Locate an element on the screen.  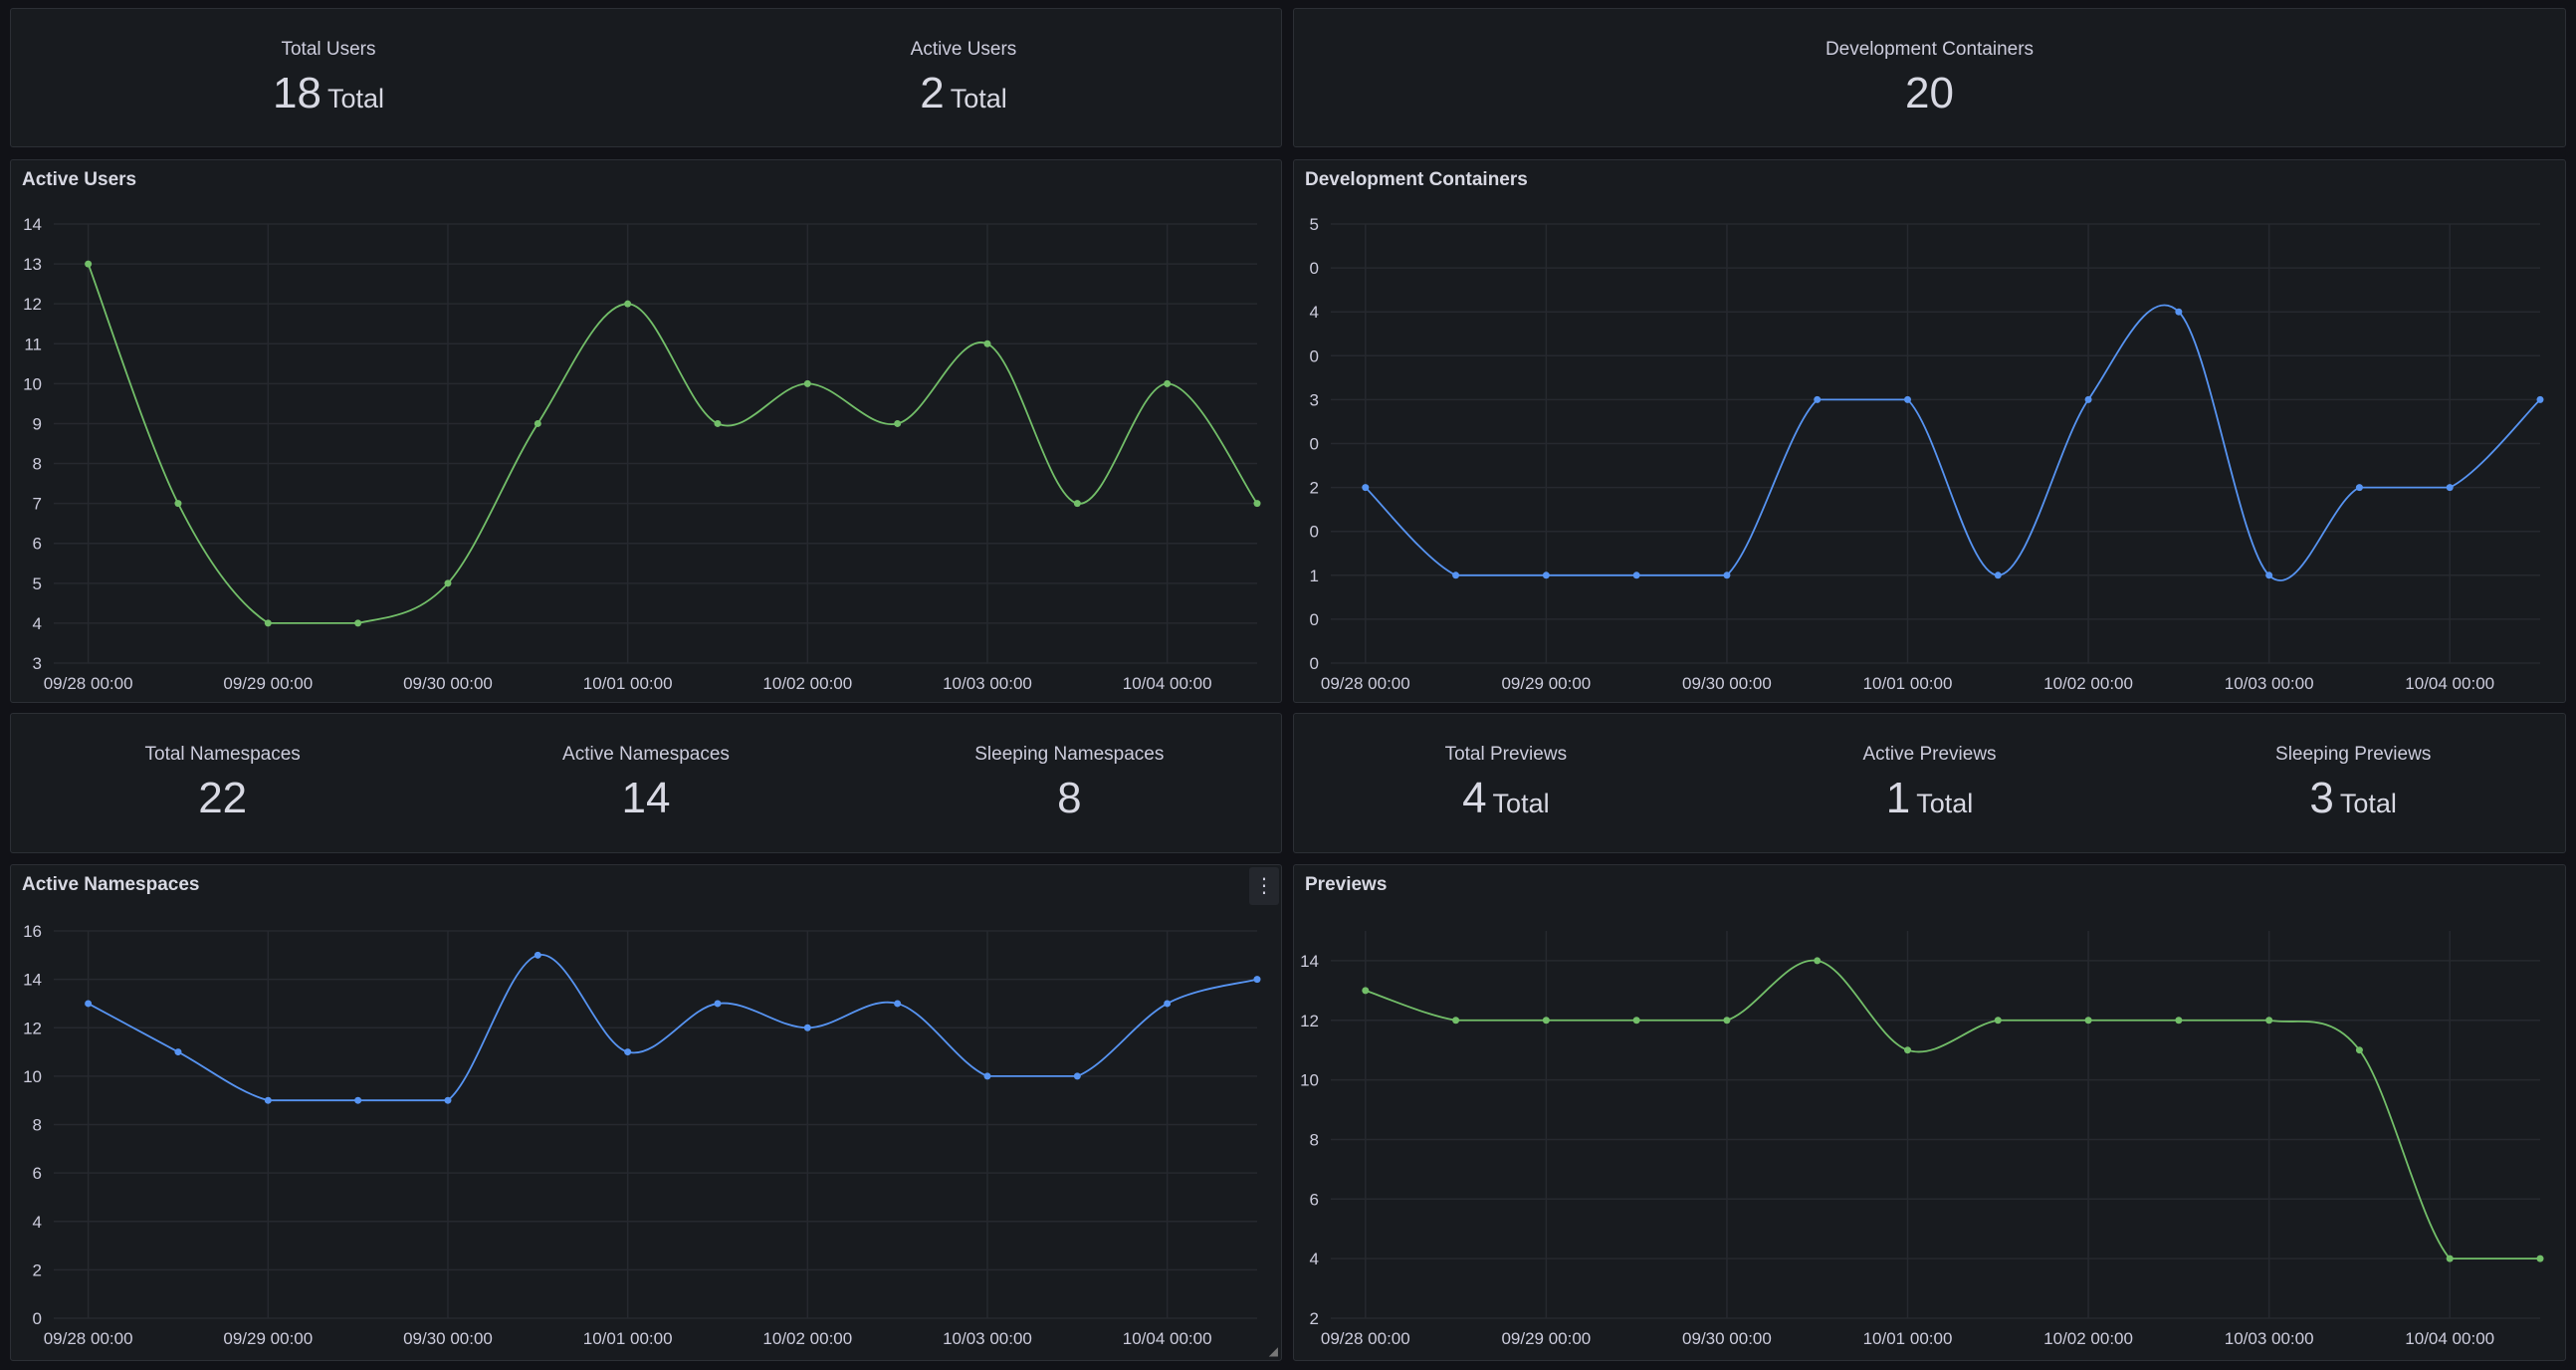
x-tick-label: 10/02 00:00 is located at coordinates (807, 683).